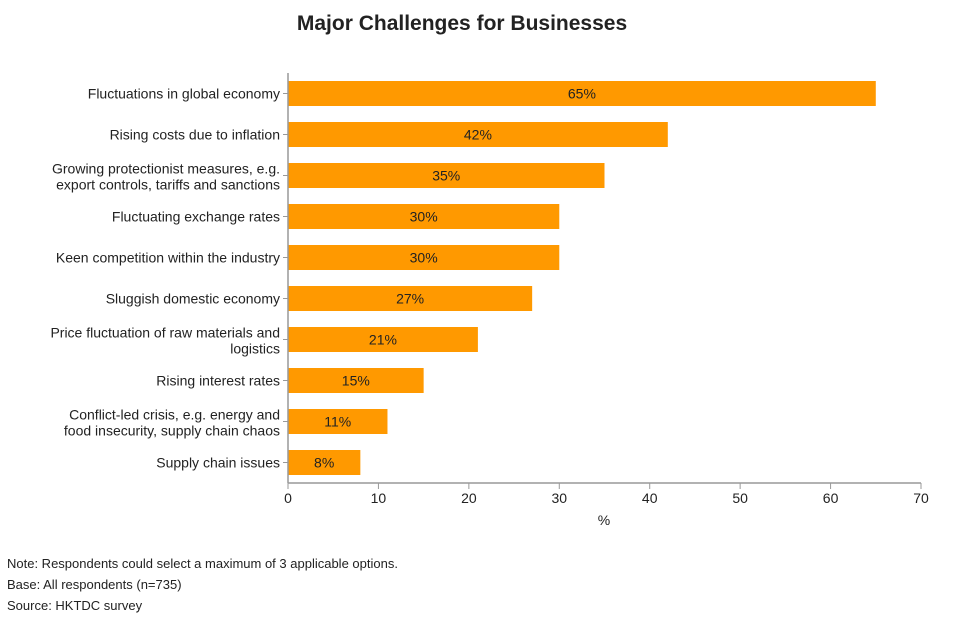 This screenshot has height=619, width=963. I want to click on category-label-line: Fluctuating exchange rates, so click(196, 217).